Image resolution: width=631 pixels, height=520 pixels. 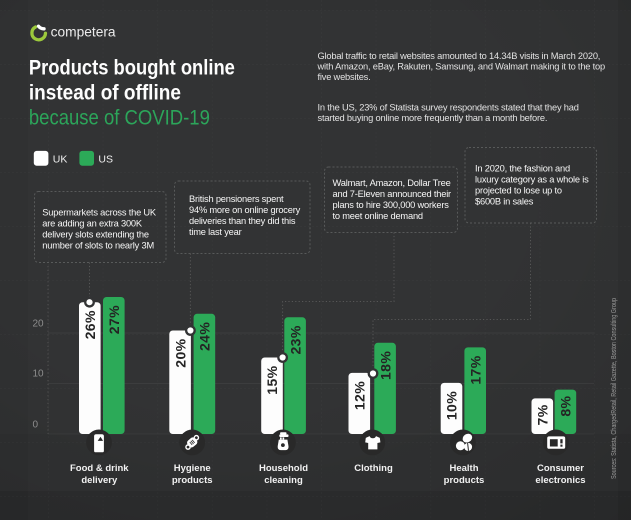 What do you see at coordinates (99, 212) in the screenshot?
I see `svg-text: Supermarkets across the UK` at bounding box center [99, 212].